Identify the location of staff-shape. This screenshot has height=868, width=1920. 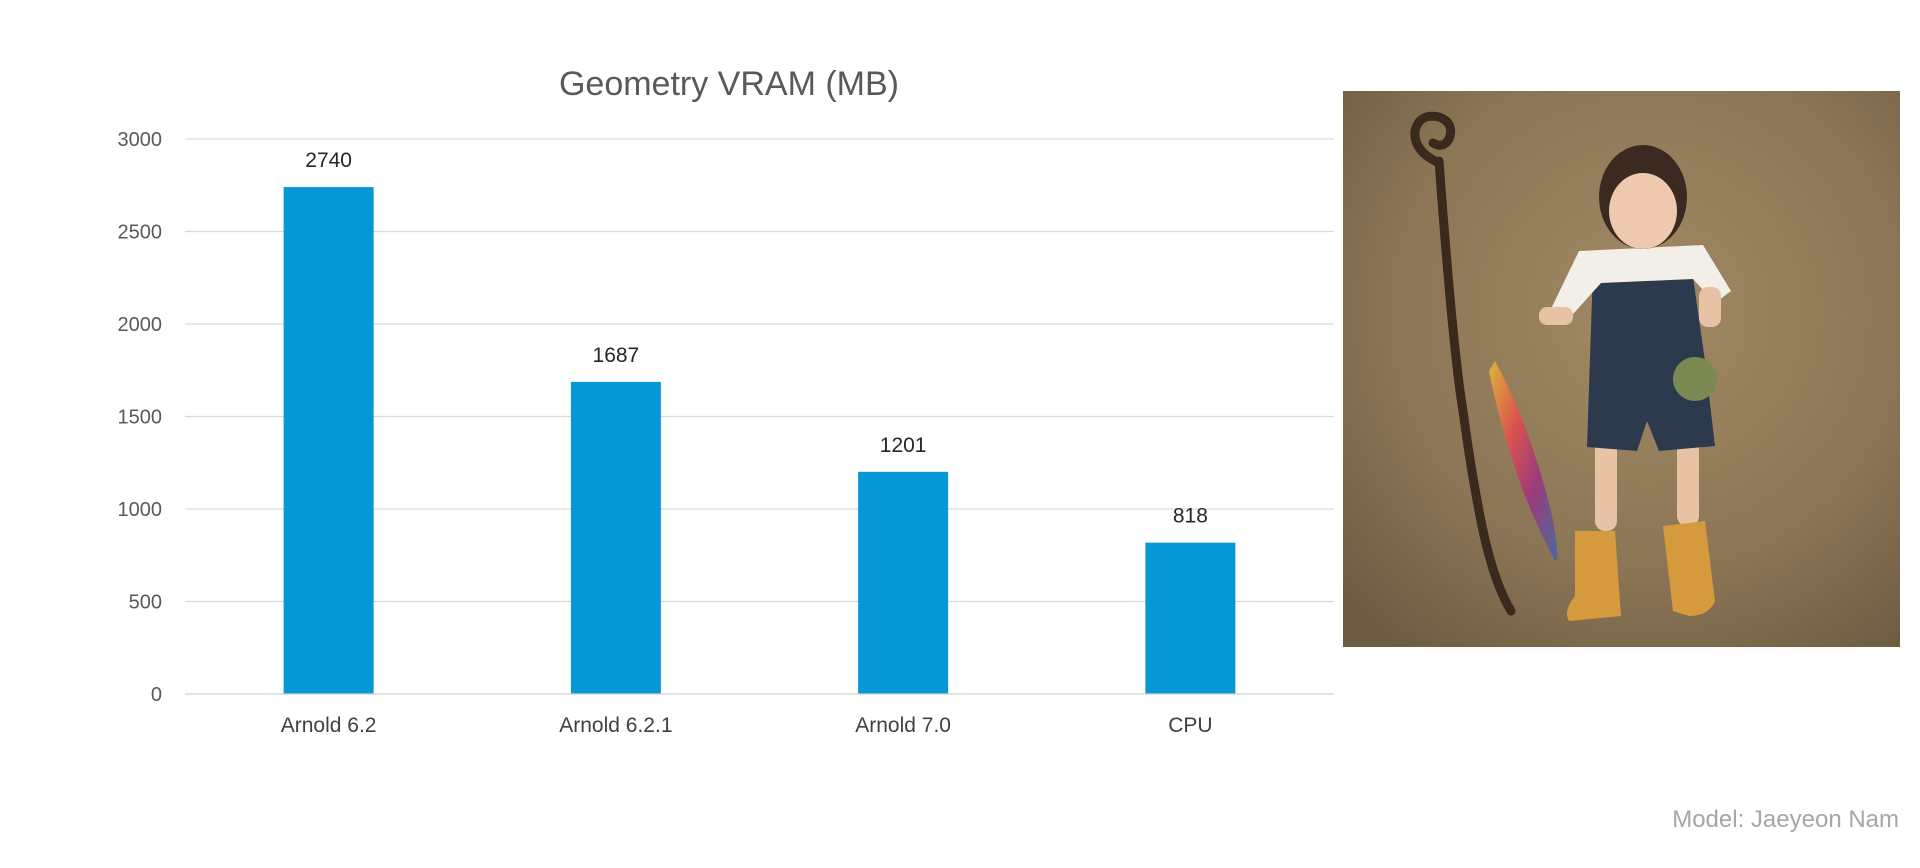
(1463, 363).